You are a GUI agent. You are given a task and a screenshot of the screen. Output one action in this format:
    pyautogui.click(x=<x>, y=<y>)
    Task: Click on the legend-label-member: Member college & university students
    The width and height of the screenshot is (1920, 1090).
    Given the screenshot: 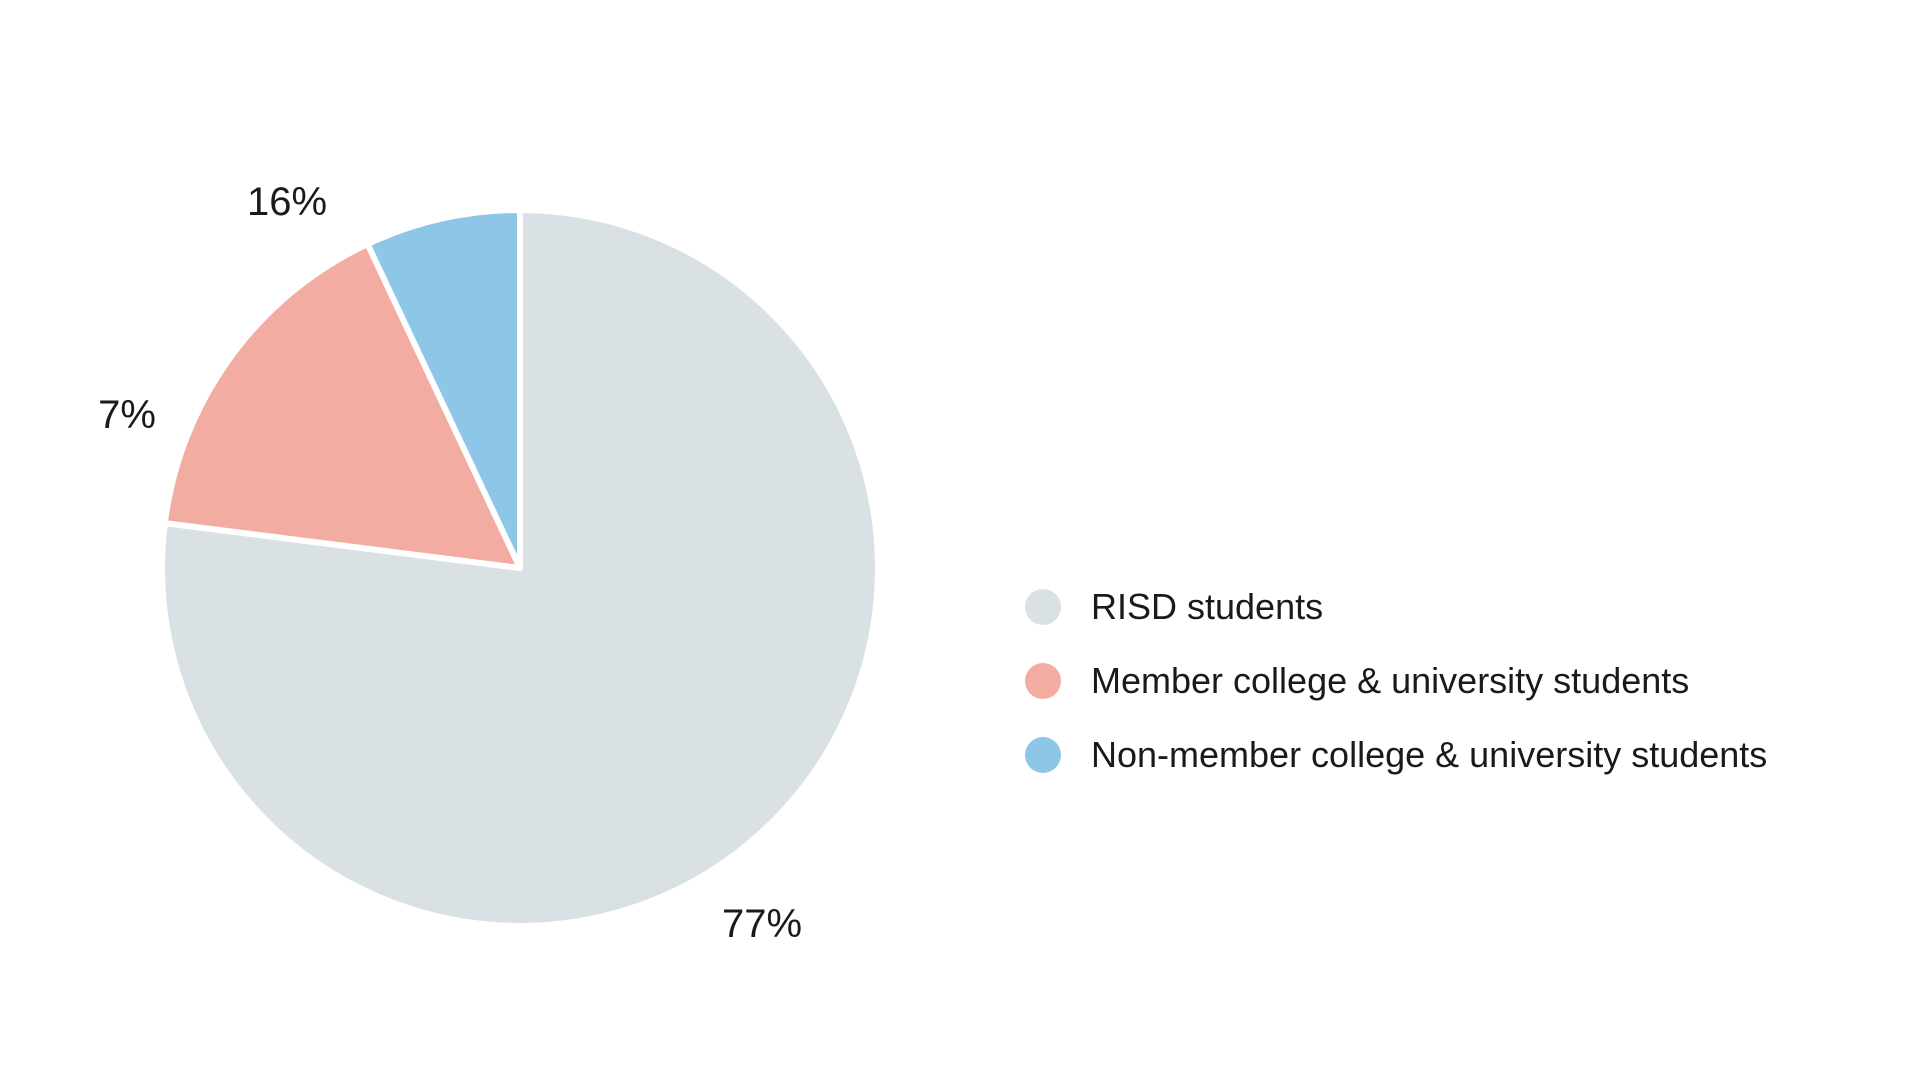 What is the action you would take?
    pyautogui.click(x=1390, y=680)
    